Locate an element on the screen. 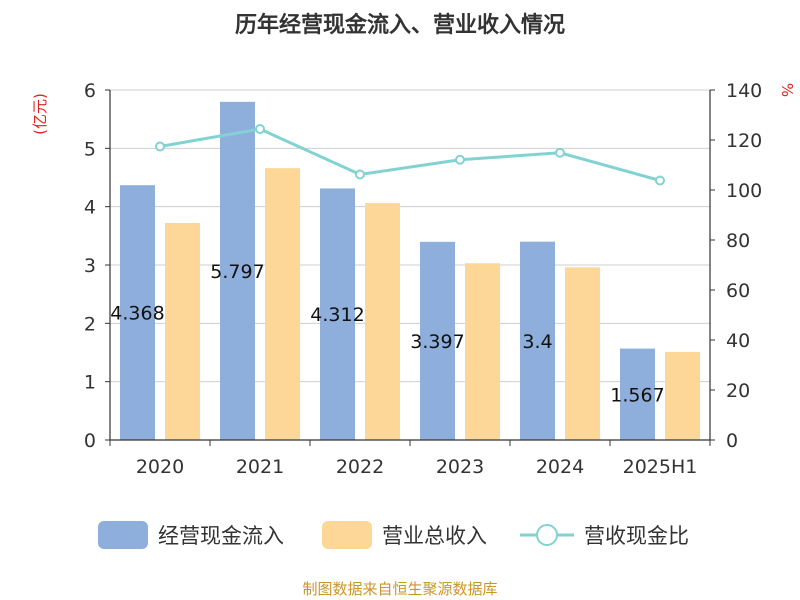  data-label-cash-inflow: 5.797 is located at coordinates (237, 272).